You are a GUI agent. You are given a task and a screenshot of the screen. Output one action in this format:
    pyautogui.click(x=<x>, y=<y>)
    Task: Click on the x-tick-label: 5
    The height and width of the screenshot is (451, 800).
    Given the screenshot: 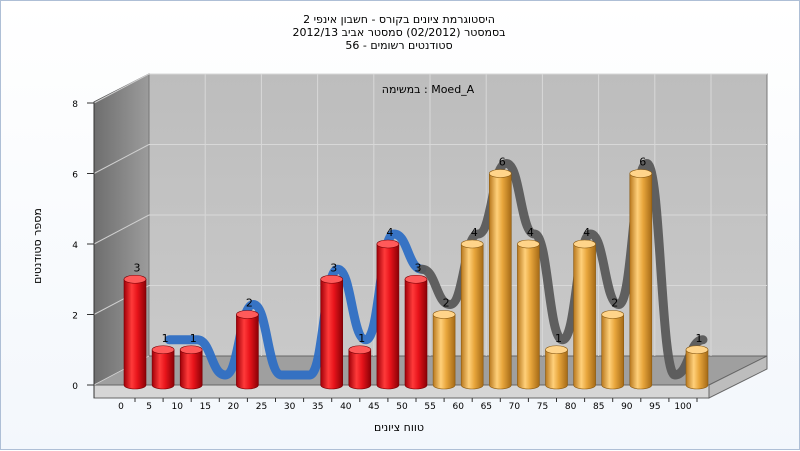 What is the action you would take?
    pyautogui.click(x=149, y=407)
    